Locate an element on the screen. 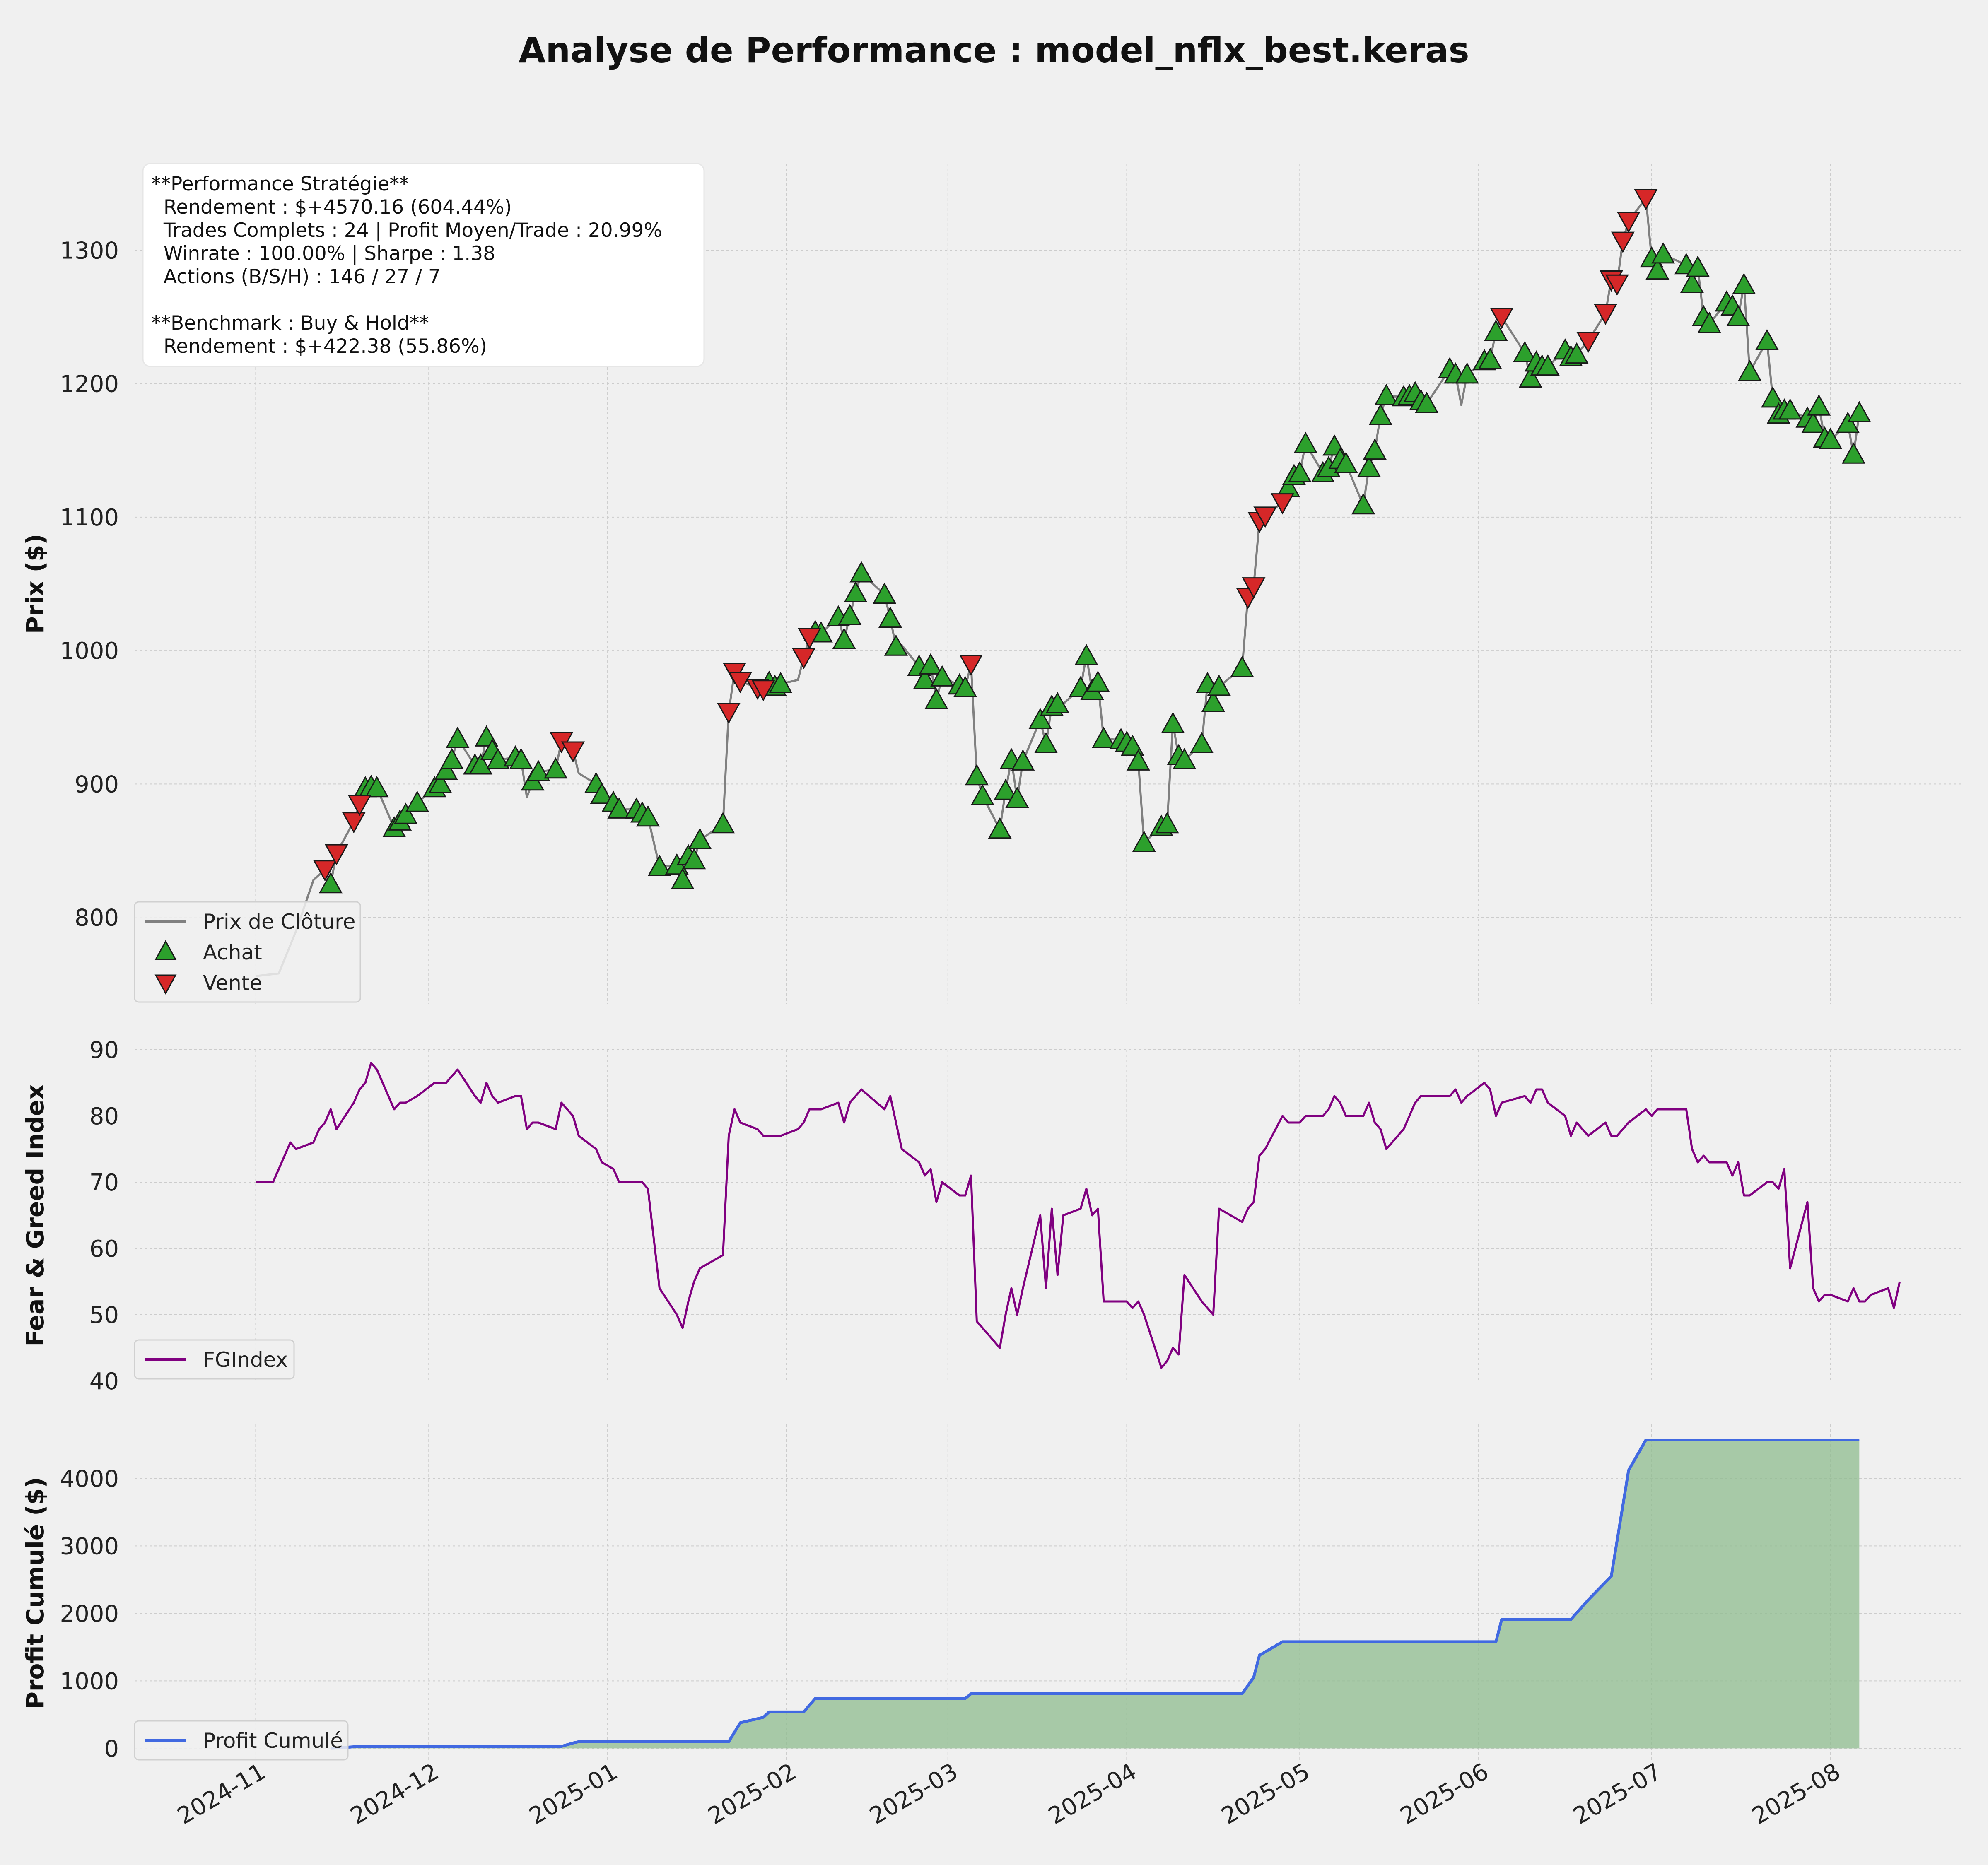  y-axis-label: Prix ($) is located at coordinates (35, 584).